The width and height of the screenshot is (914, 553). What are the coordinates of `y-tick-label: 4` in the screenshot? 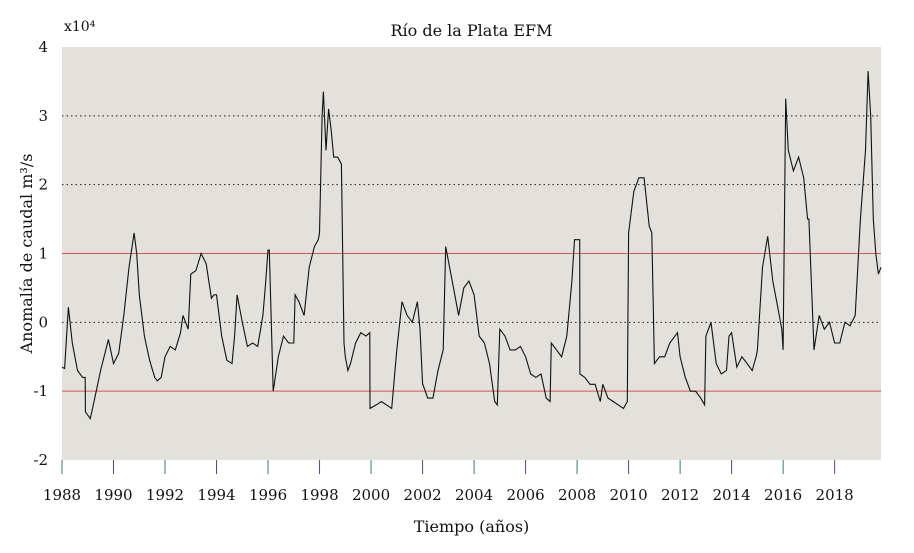 It's located at (43, 47).